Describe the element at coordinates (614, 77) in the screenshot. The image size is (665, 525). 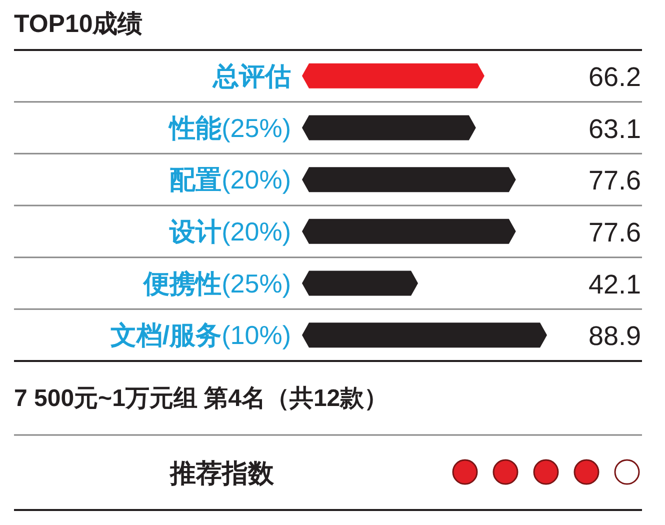
I see `data-label: 66.2` at that location.